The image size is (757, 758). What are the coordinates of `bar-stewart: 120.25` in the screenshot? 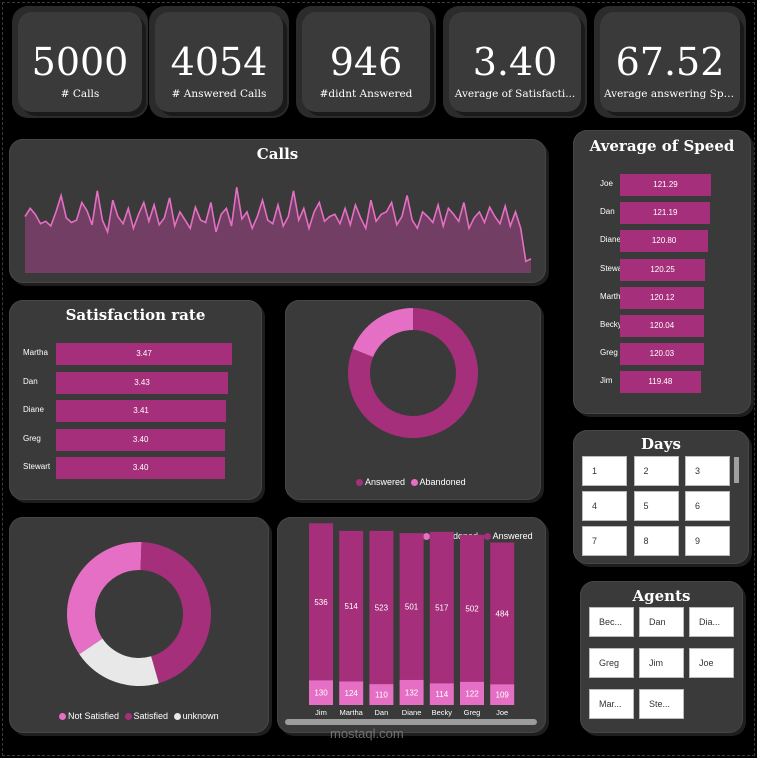 It's located at (663, 269).